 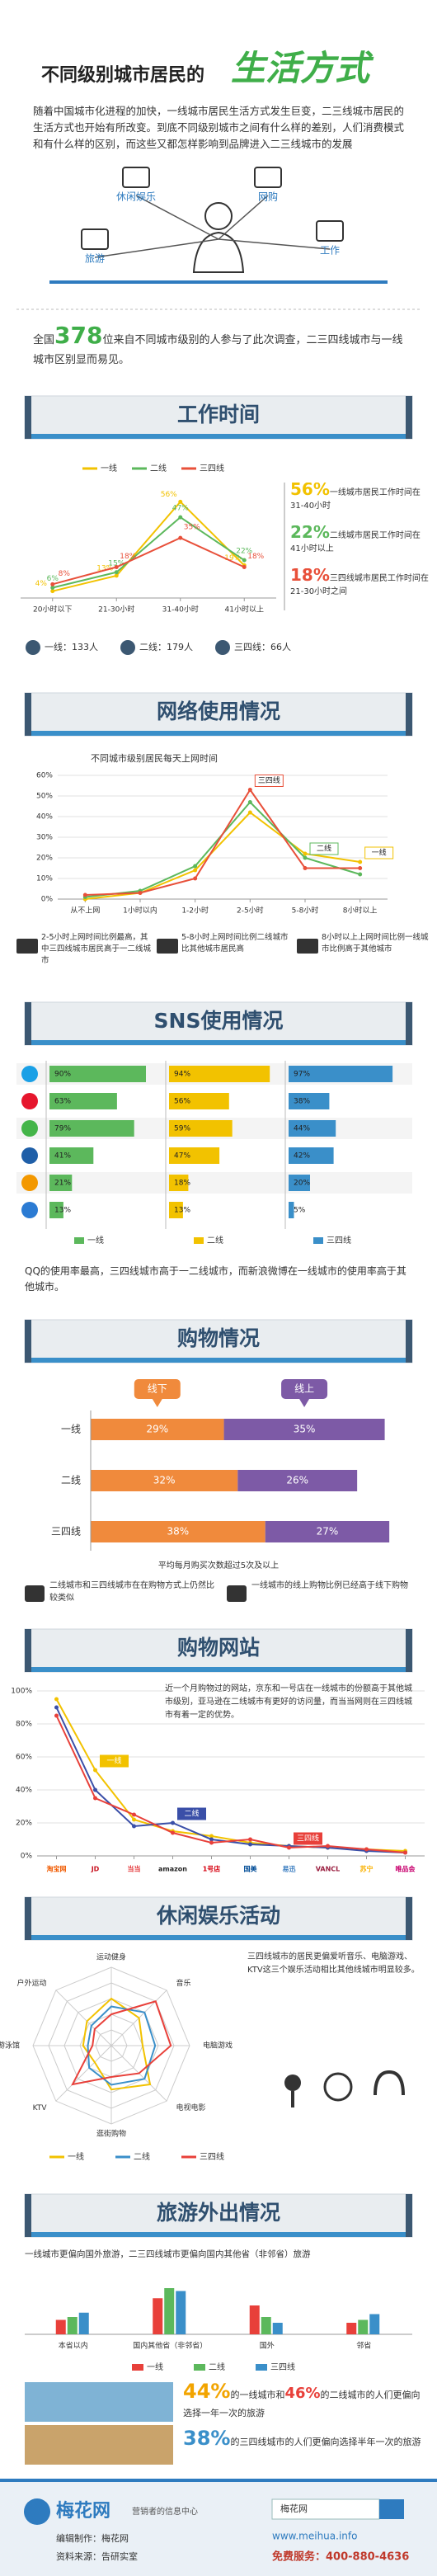 I want to click on y-tick-label: 三四线, so click(x=66, y=1532).